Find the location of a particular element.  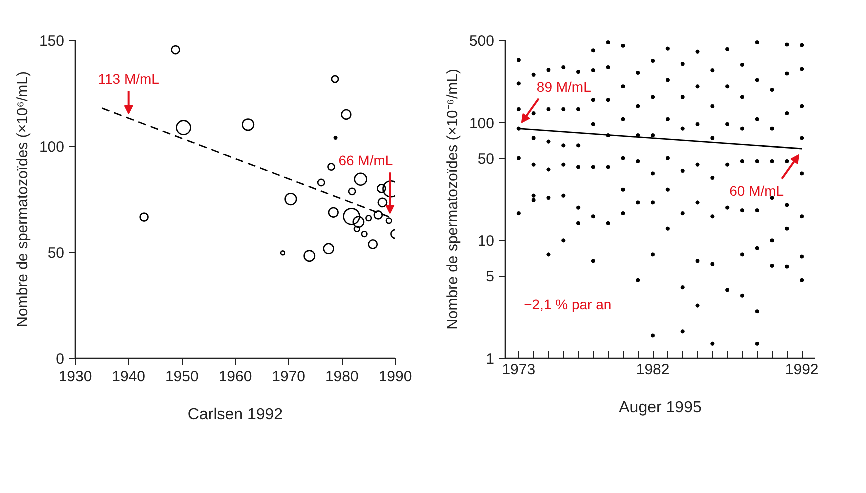

x-tick-label: 1960 is located at coordinates (235, 377).